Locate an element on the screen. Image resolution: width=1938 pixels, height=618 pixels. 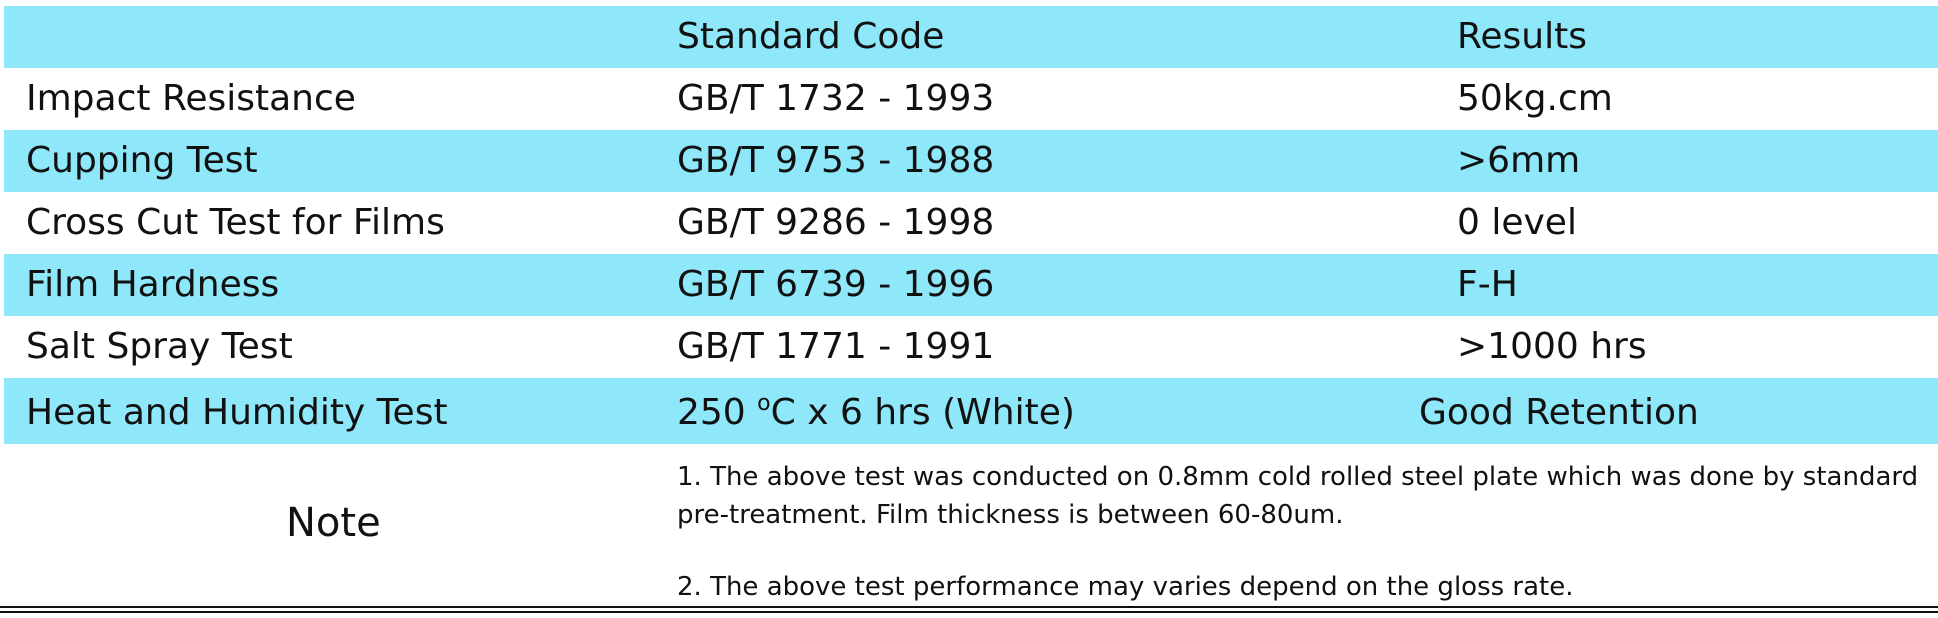
table-row: Cupping Test GB/T 9753 - 1988 >6mm is located at coordinates (971, 161).